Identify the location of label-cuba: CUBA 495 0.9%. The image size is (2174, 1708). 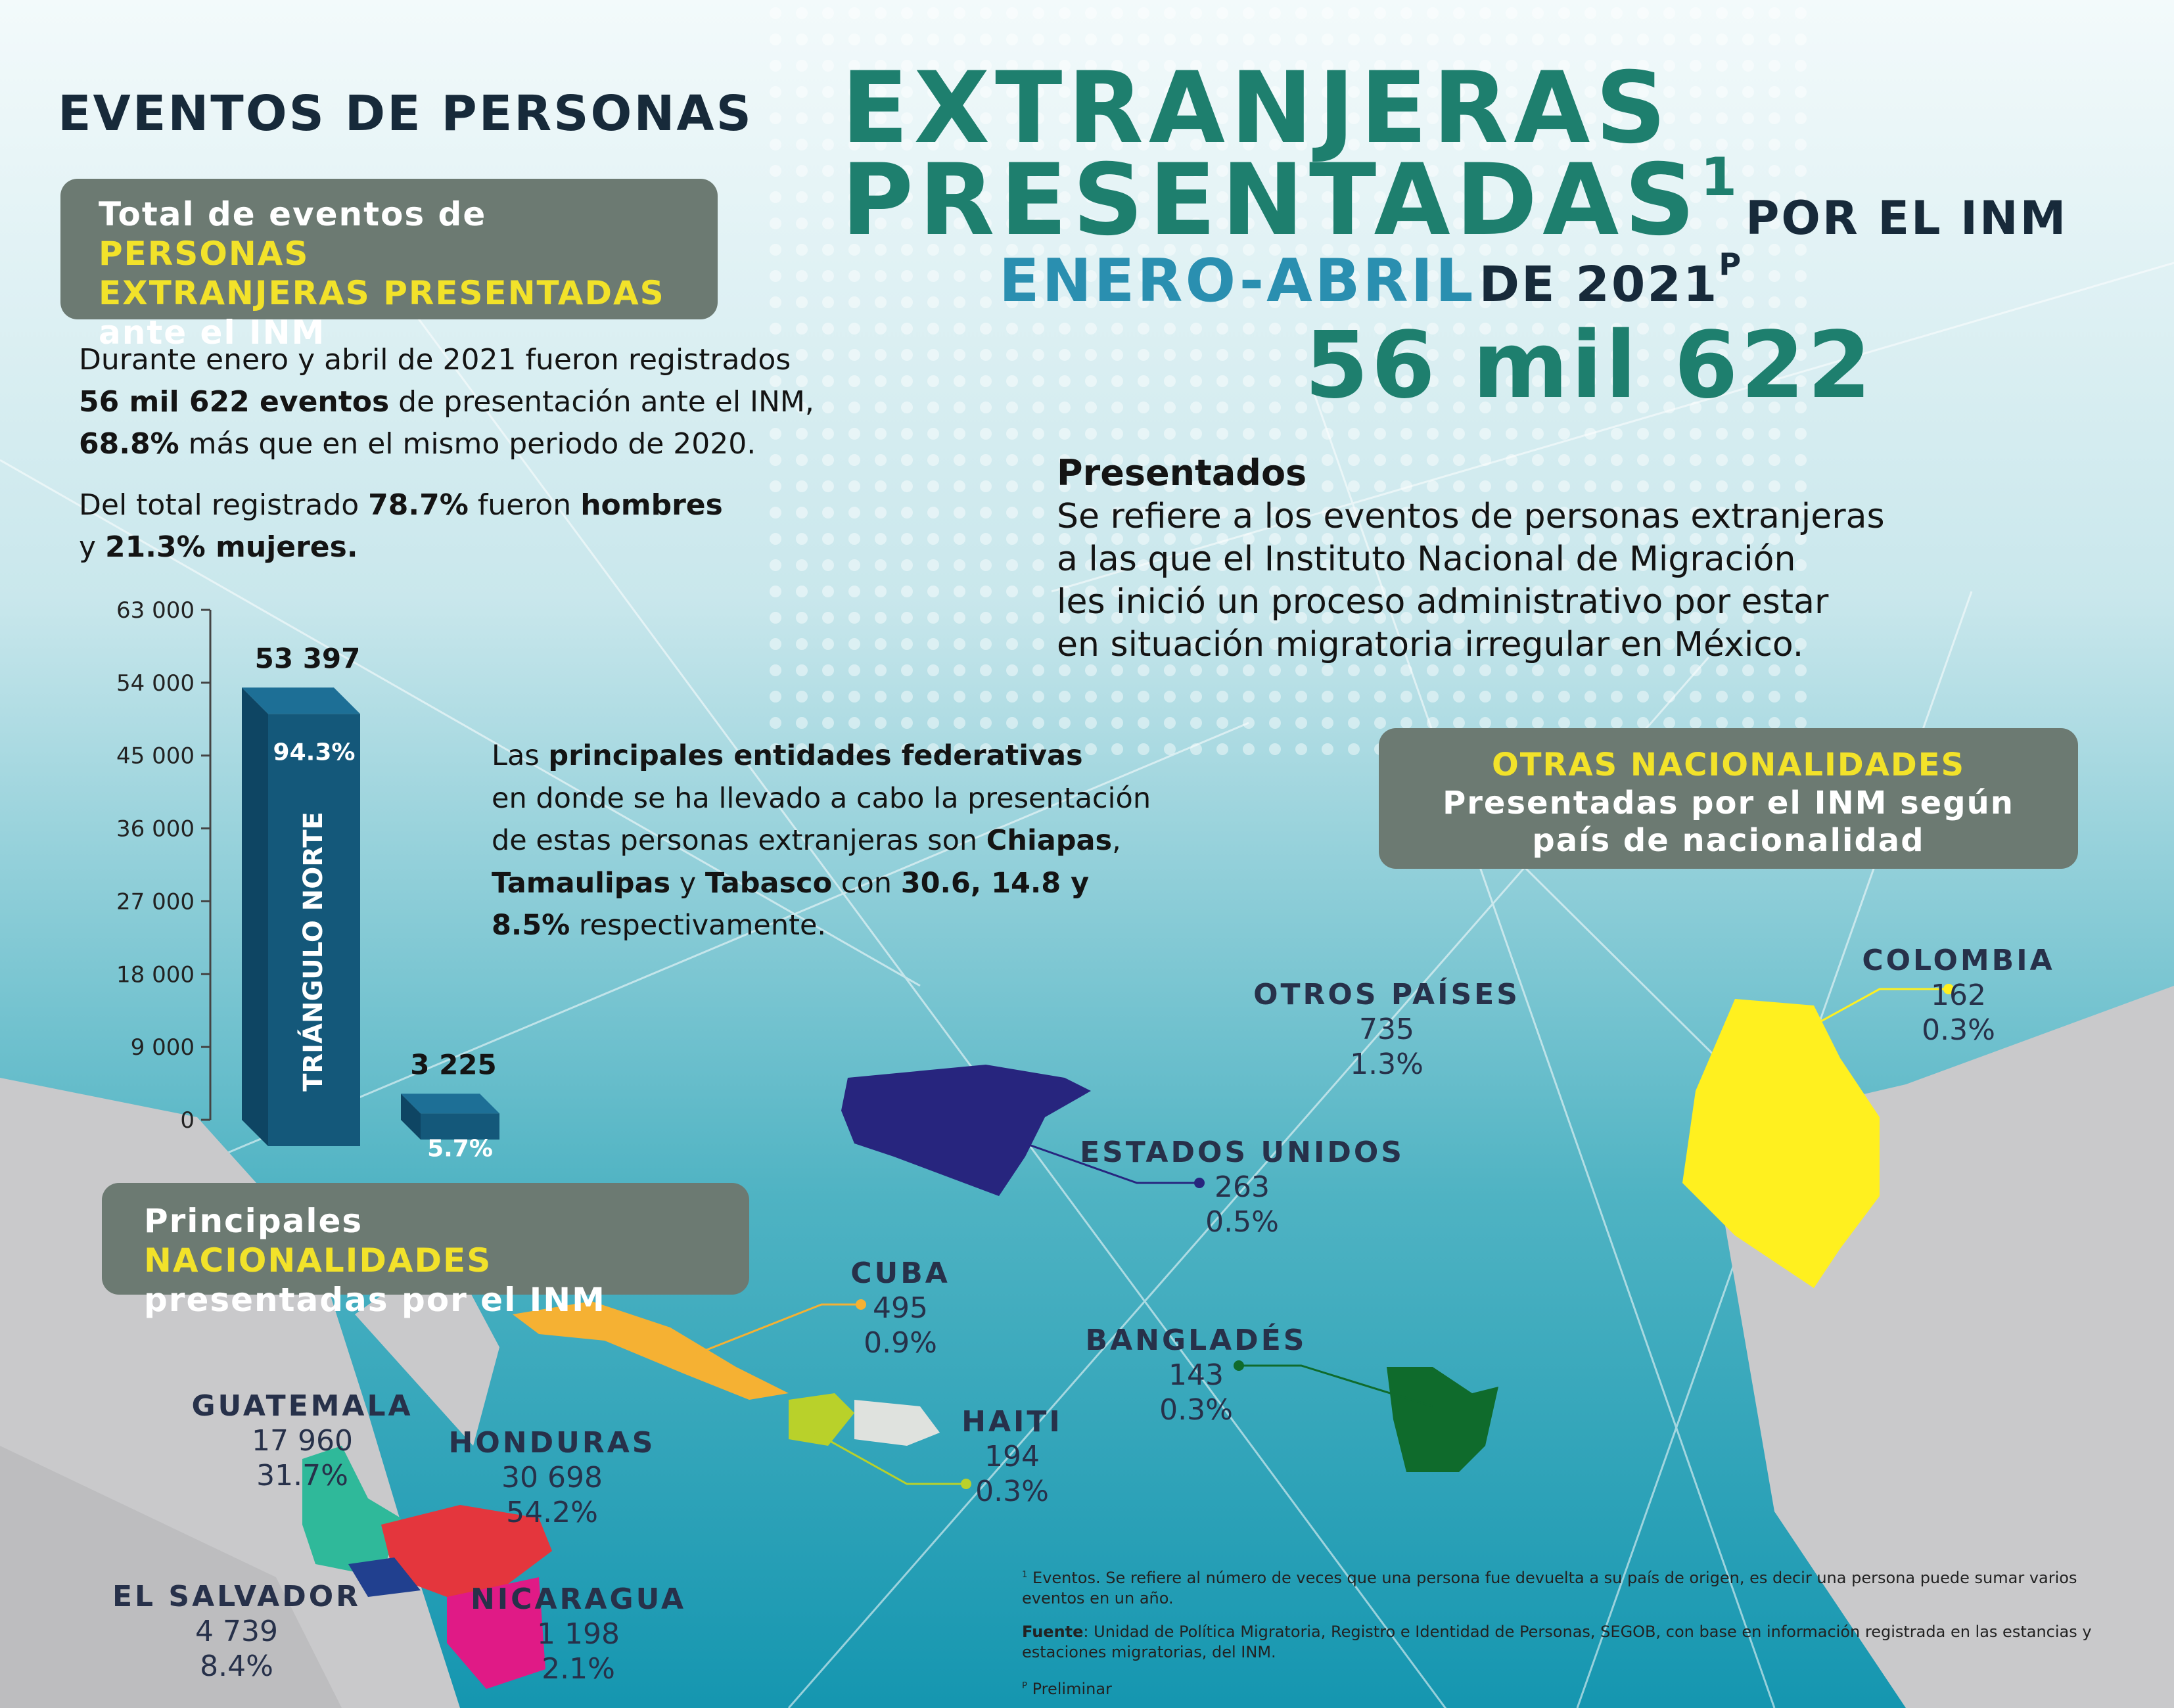
(900, 1308).